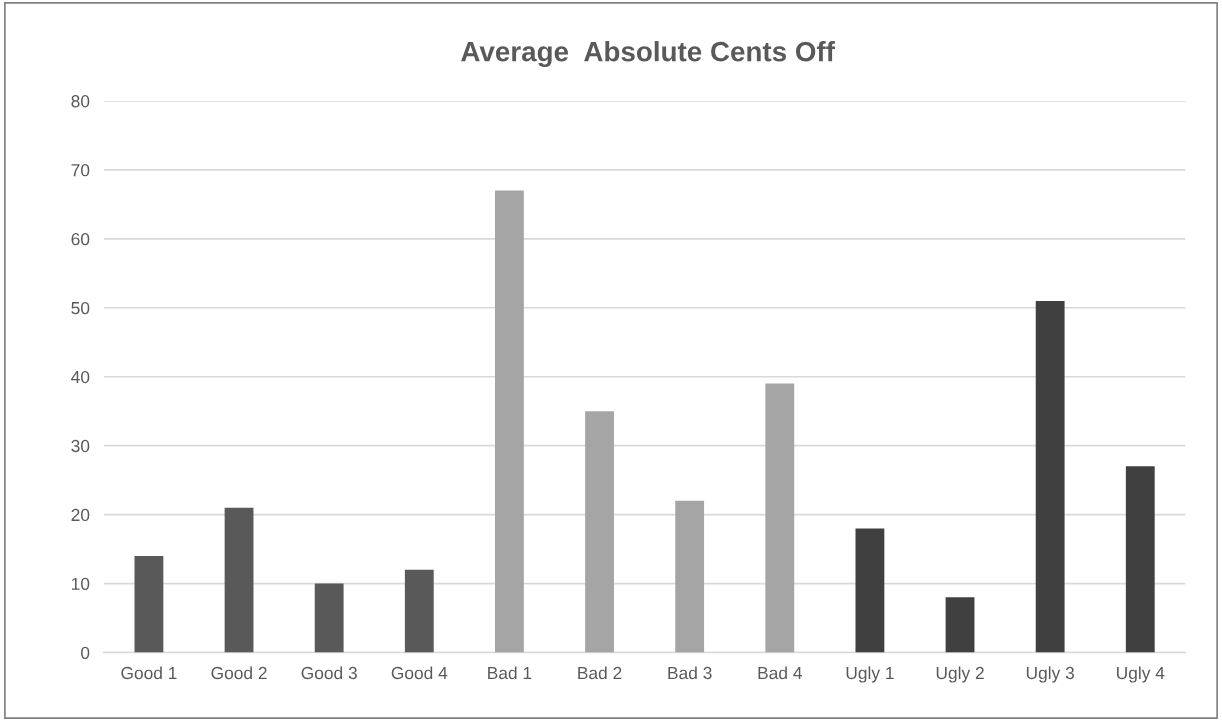  Describe the element at coordinates (80, 377) in the screenshot. I see `y-tick-label: 40` at that location.